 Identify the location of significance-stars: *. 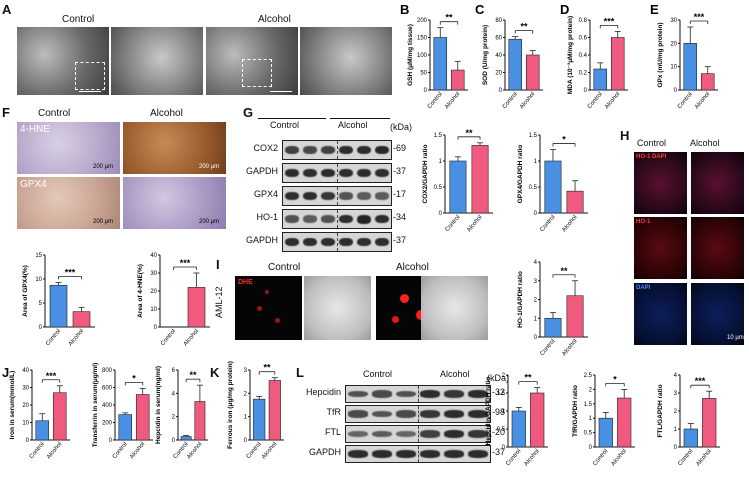
(615, 379).